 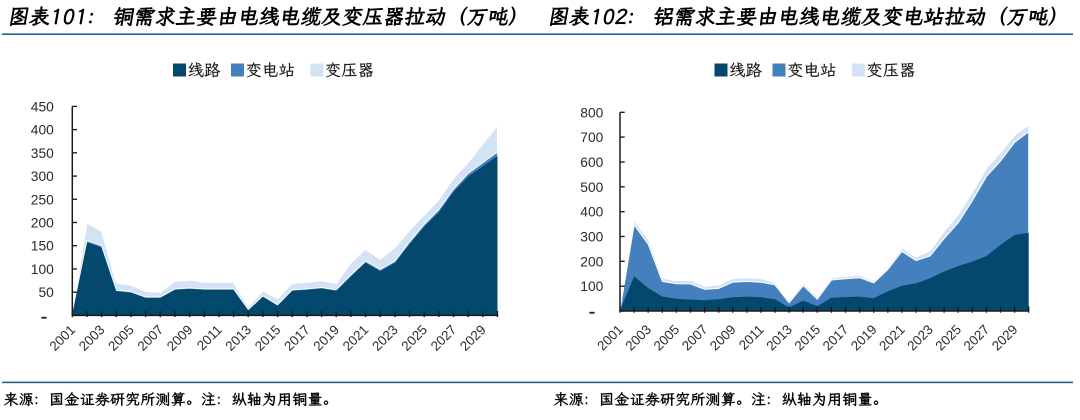 I want to click on svg-text: 350, so click(x=42, y=153).